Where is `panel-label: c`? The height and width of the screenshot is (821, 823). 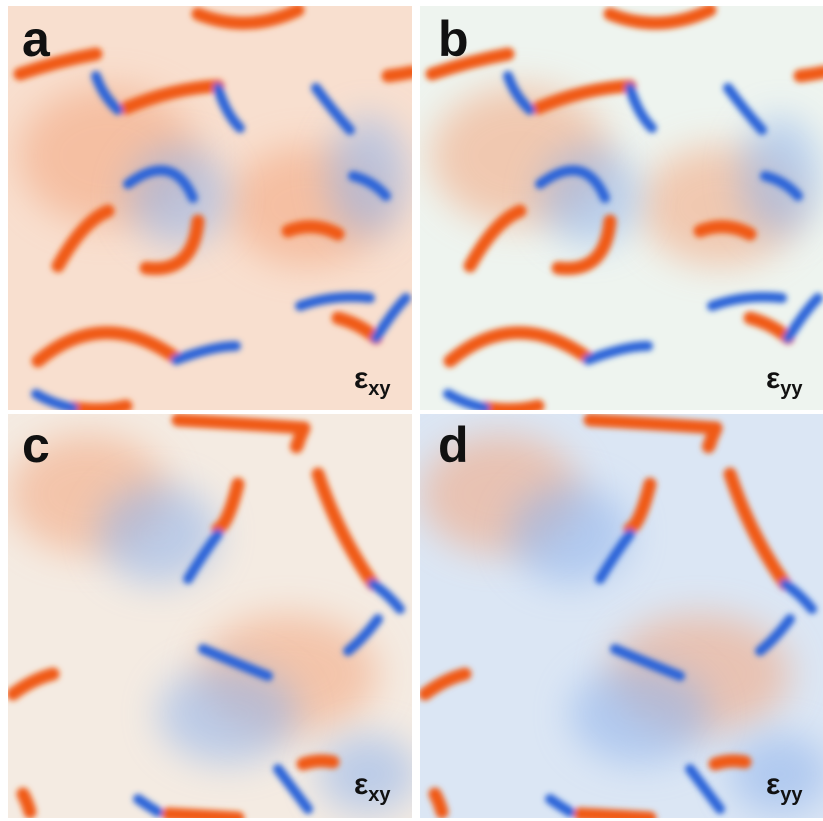 panel-label: c is located at coordinates (36, 445).